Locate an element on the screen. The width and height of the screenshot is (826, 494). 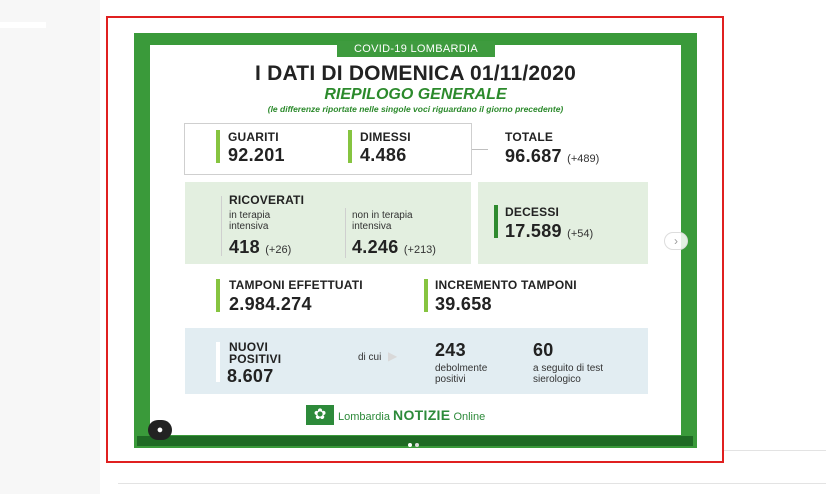
guariti-label: GUARITI is located at coordinates (253, 137).